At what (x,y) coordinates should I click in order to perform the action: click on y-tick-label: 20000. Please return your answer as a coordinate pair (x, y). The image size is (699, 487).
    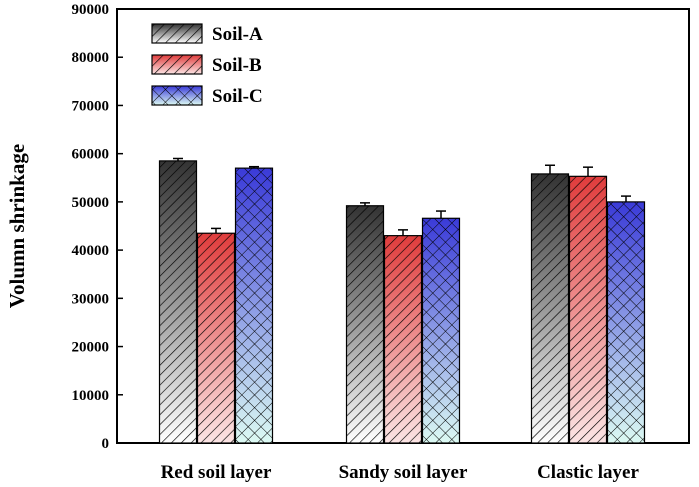
    Looking at the image, I should click on (91, 348).